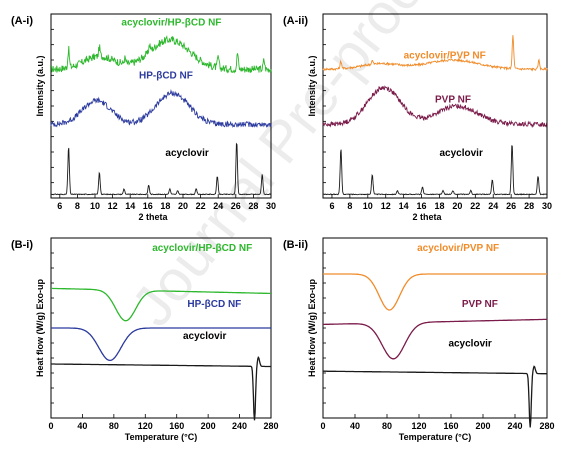  Describe the element at coordinates (22, 245) in the screenshot. I see `panel-label: (B-i)` at that location.